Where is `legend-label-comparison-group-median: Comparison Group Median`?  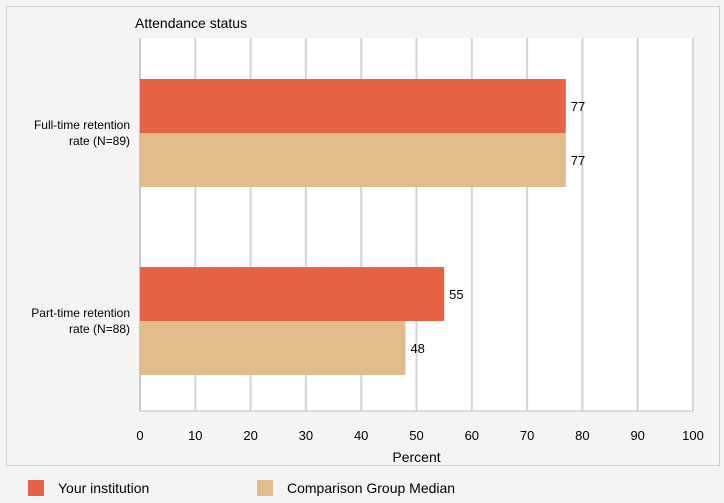 legend-label-comparison-group-median: Comparison Group Median is located at coordinates (371, 488).